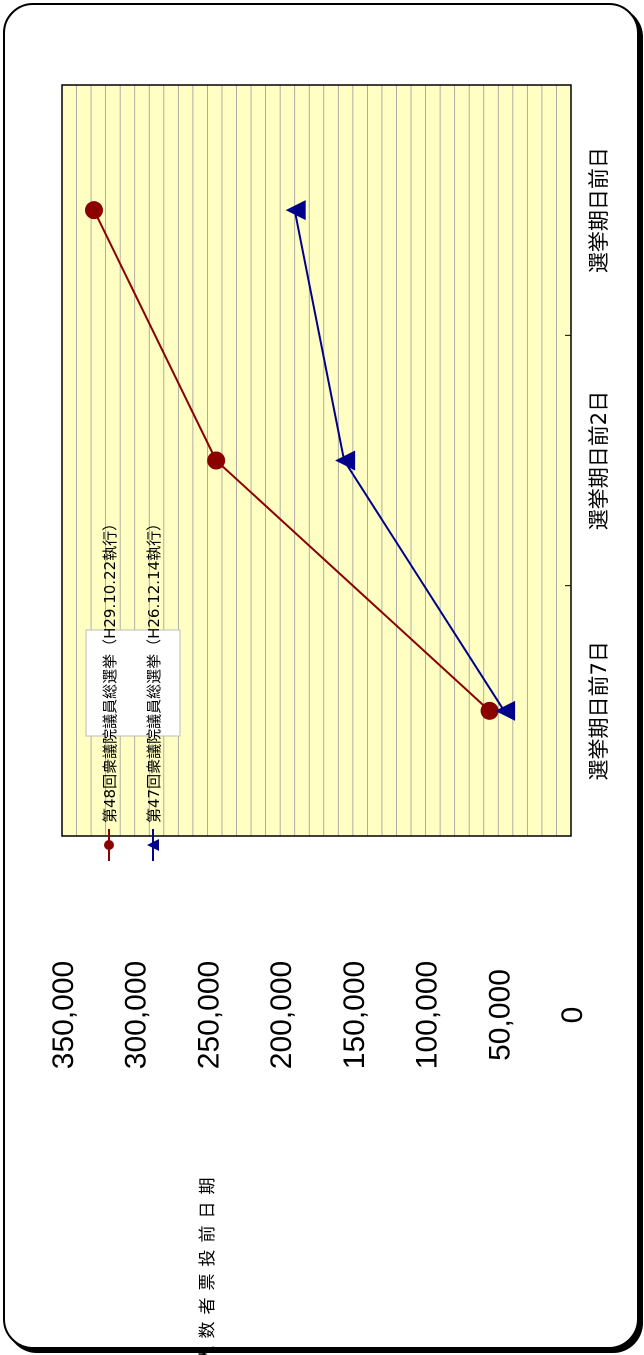 Image resolution: width=644 pixels, height=1355 pixels. Describe the element at coordinates (154, 669) in the screenshot. I see `legend-label-2: 第47回衆議院議員総選挙（H26.12.14執行）` at that location.